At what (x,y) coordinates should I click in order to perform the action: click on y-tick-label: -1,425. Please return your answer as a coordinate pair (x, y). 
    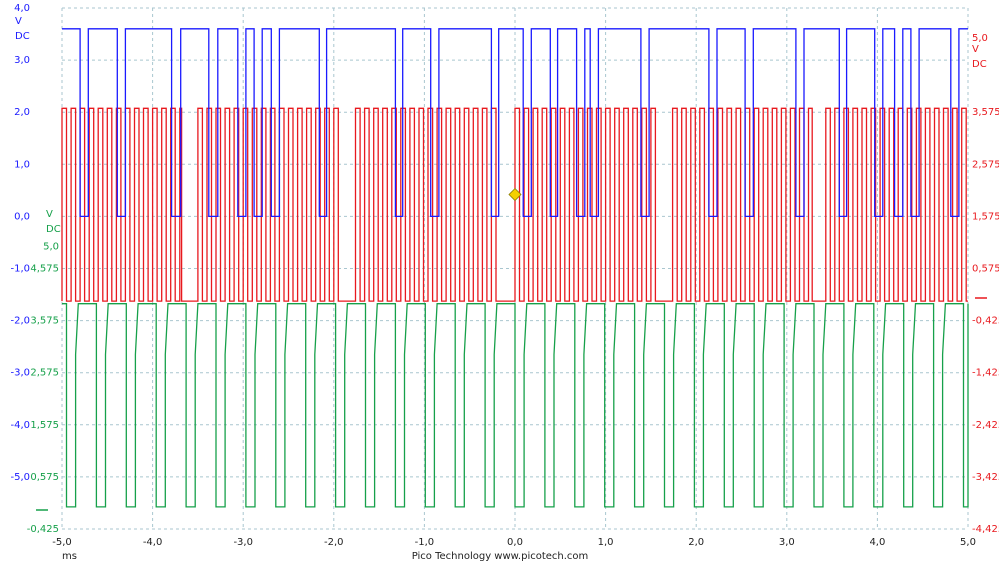
    Looking at the image, I should click on (985, 373).